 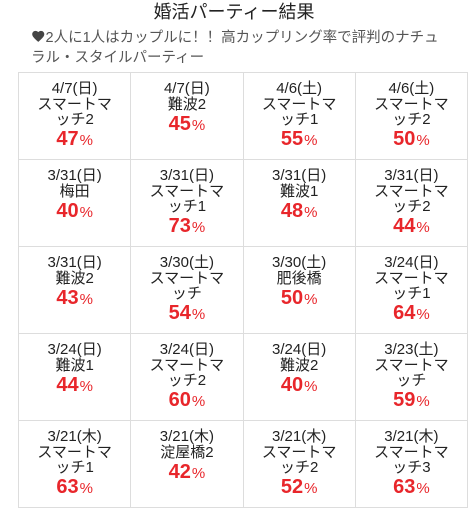 I want to click on coupling-rate: 45%, so click(x=186, y=125).